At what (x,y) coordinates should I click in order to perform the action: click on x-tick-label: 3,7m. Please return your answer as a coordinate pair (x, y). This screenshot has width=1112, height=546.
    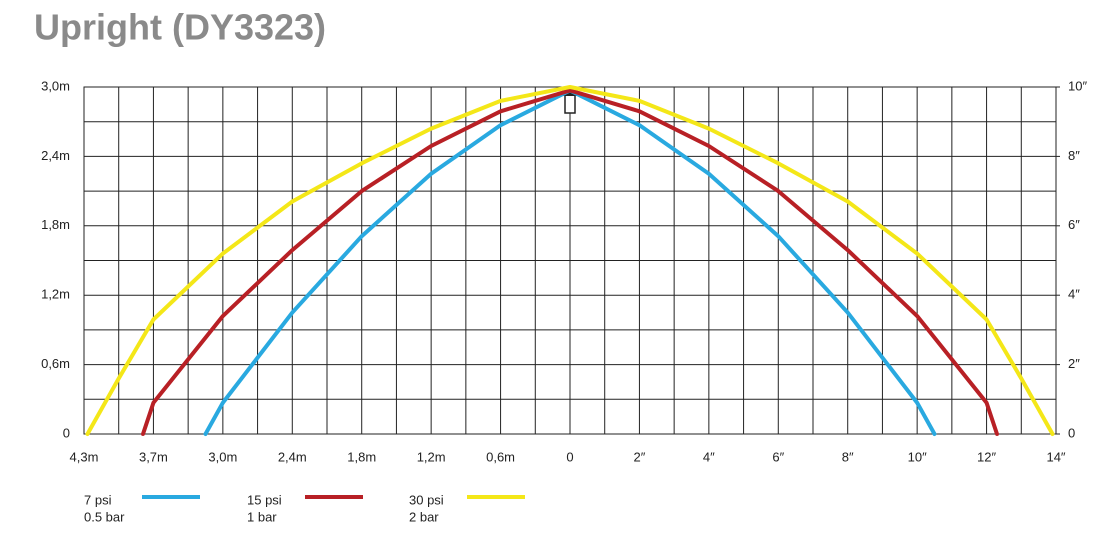
    Looking at the image, I should click on (153, 456).